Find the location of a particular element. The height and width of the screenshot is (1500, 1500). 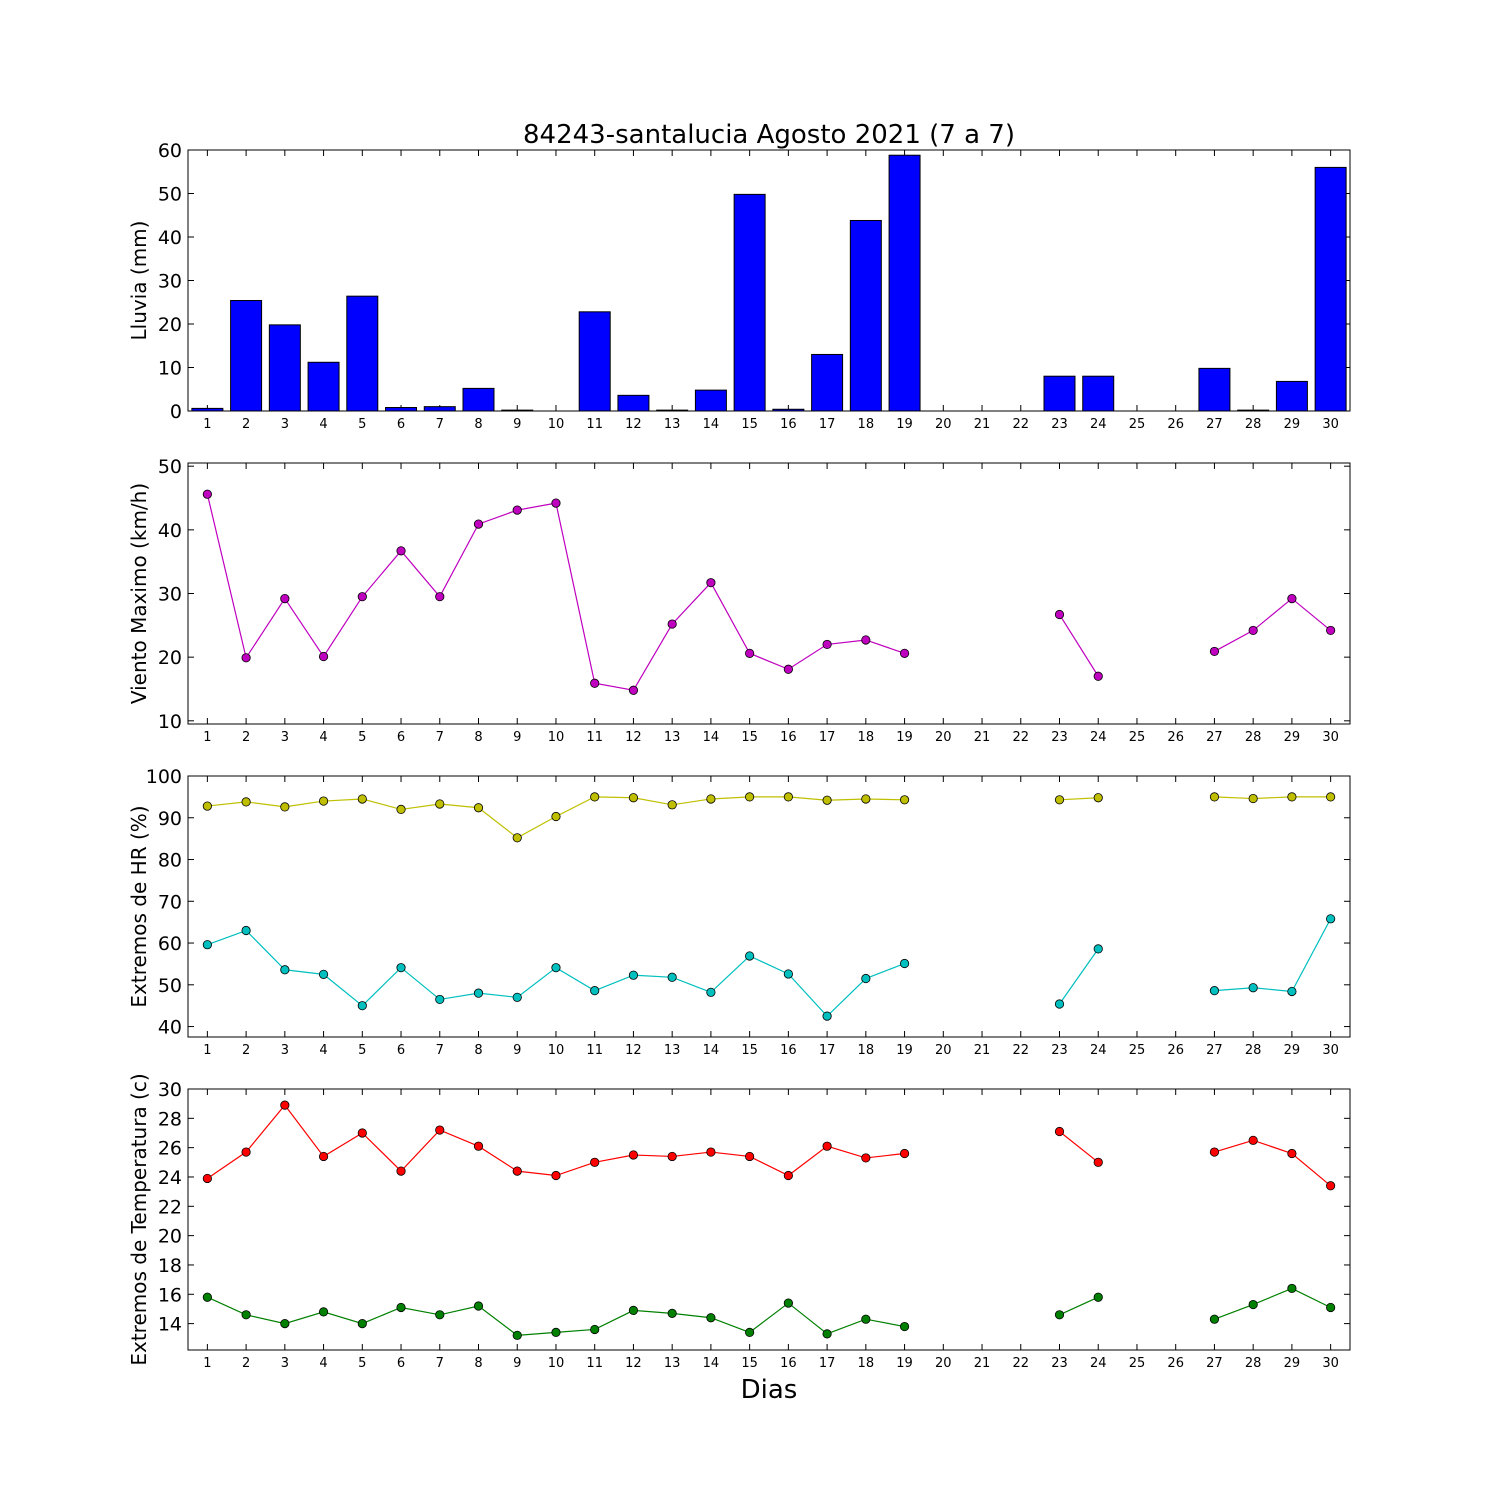

xtick-label: 1 is located at coordinates (207, 737).